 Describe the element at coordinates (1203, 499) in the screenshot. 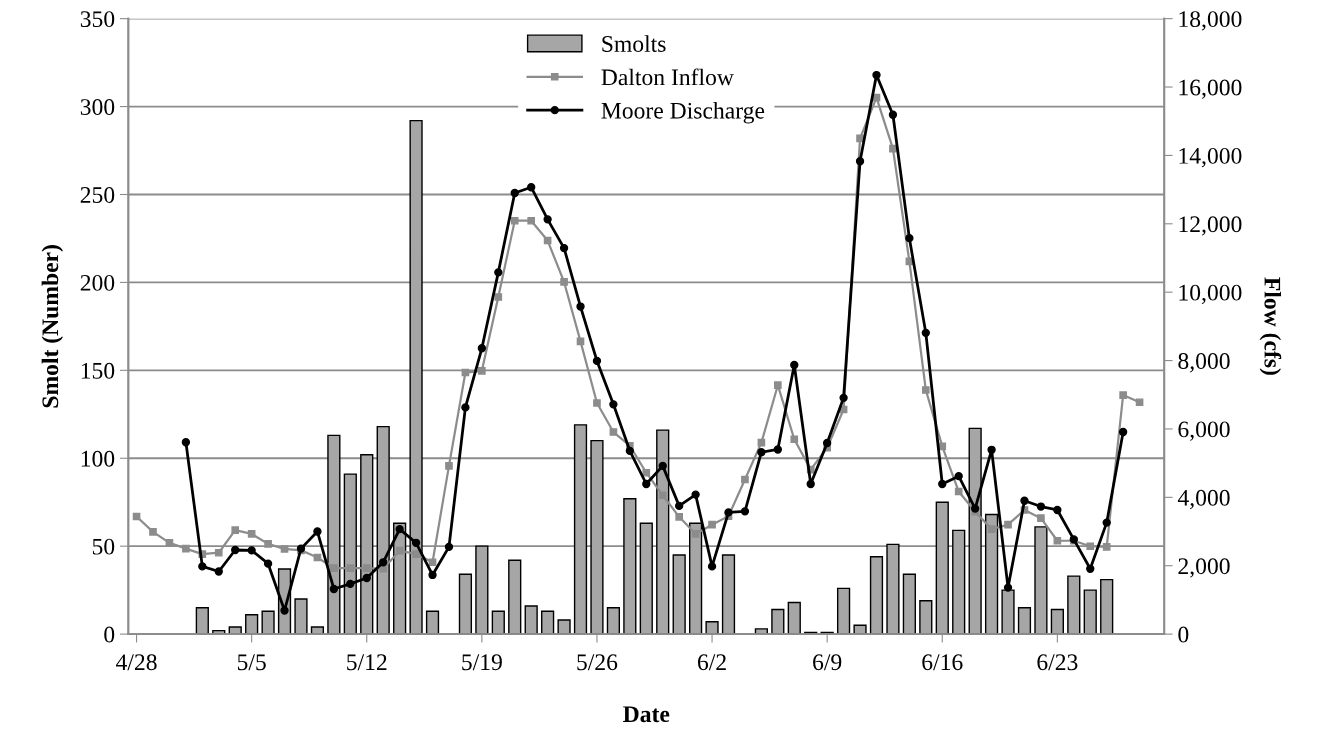

I see `y2-tick-label: 4,000` at that location.